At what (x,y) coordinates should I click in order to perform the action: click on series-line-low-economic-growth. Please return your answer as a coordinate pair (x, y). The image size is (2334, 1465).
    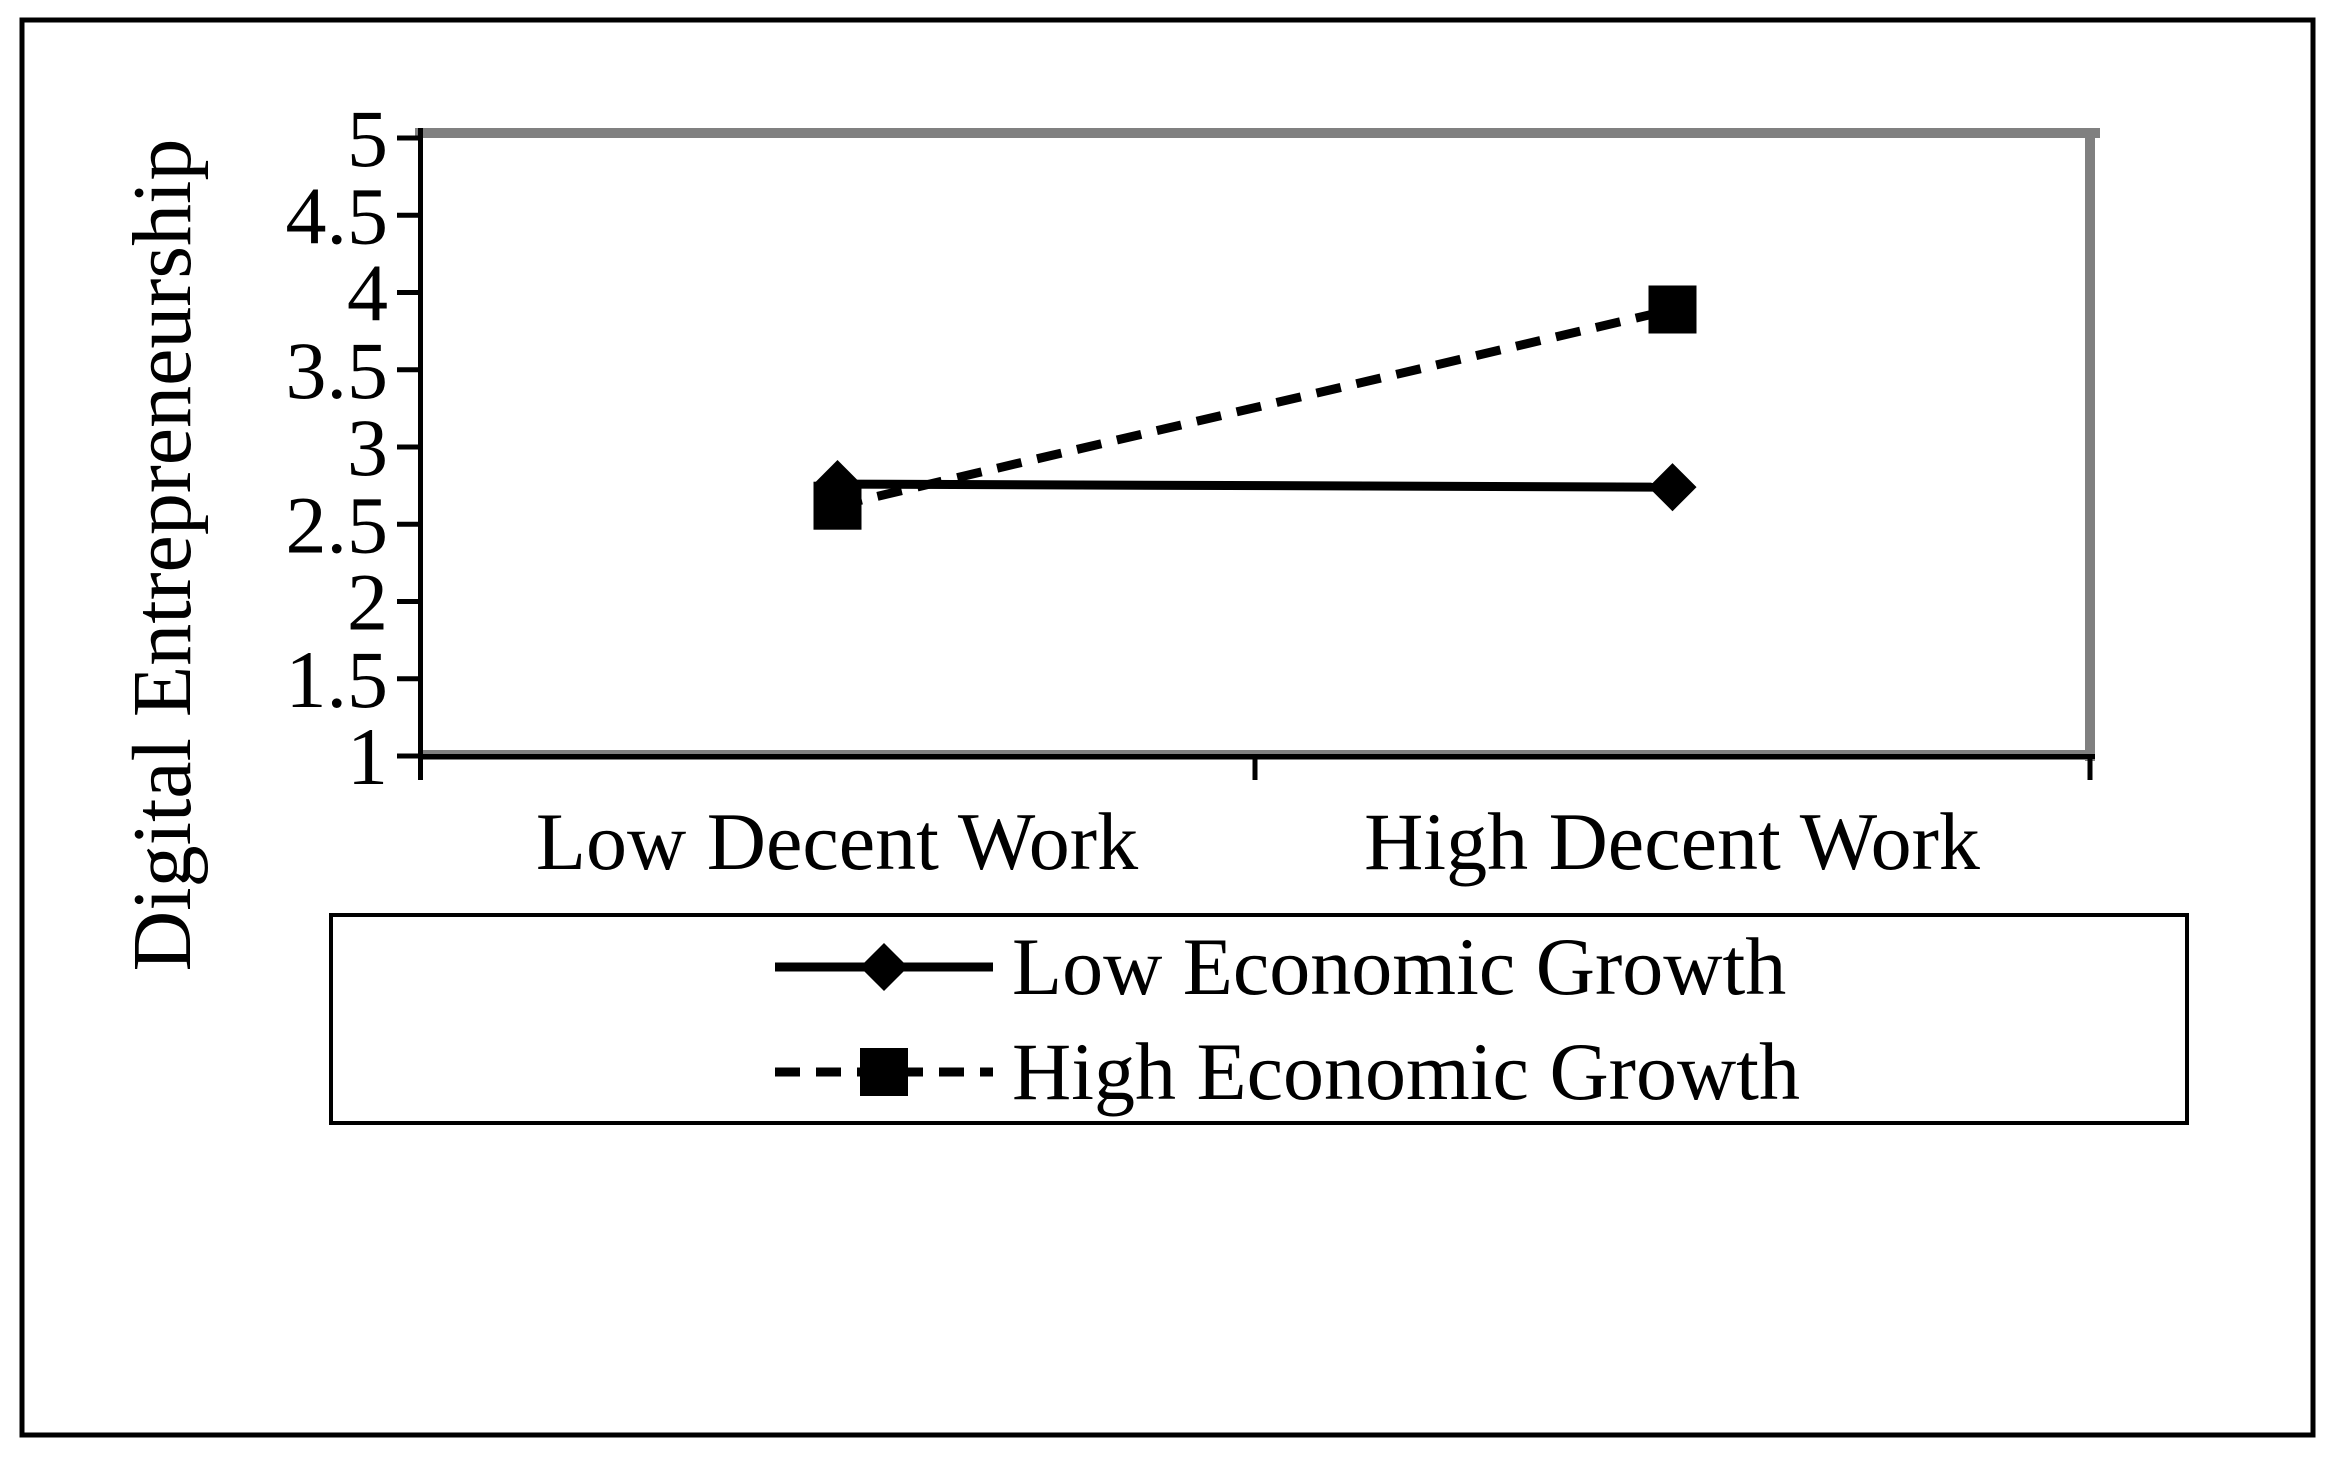
    Looking at the image, I should click on (1255, 485).